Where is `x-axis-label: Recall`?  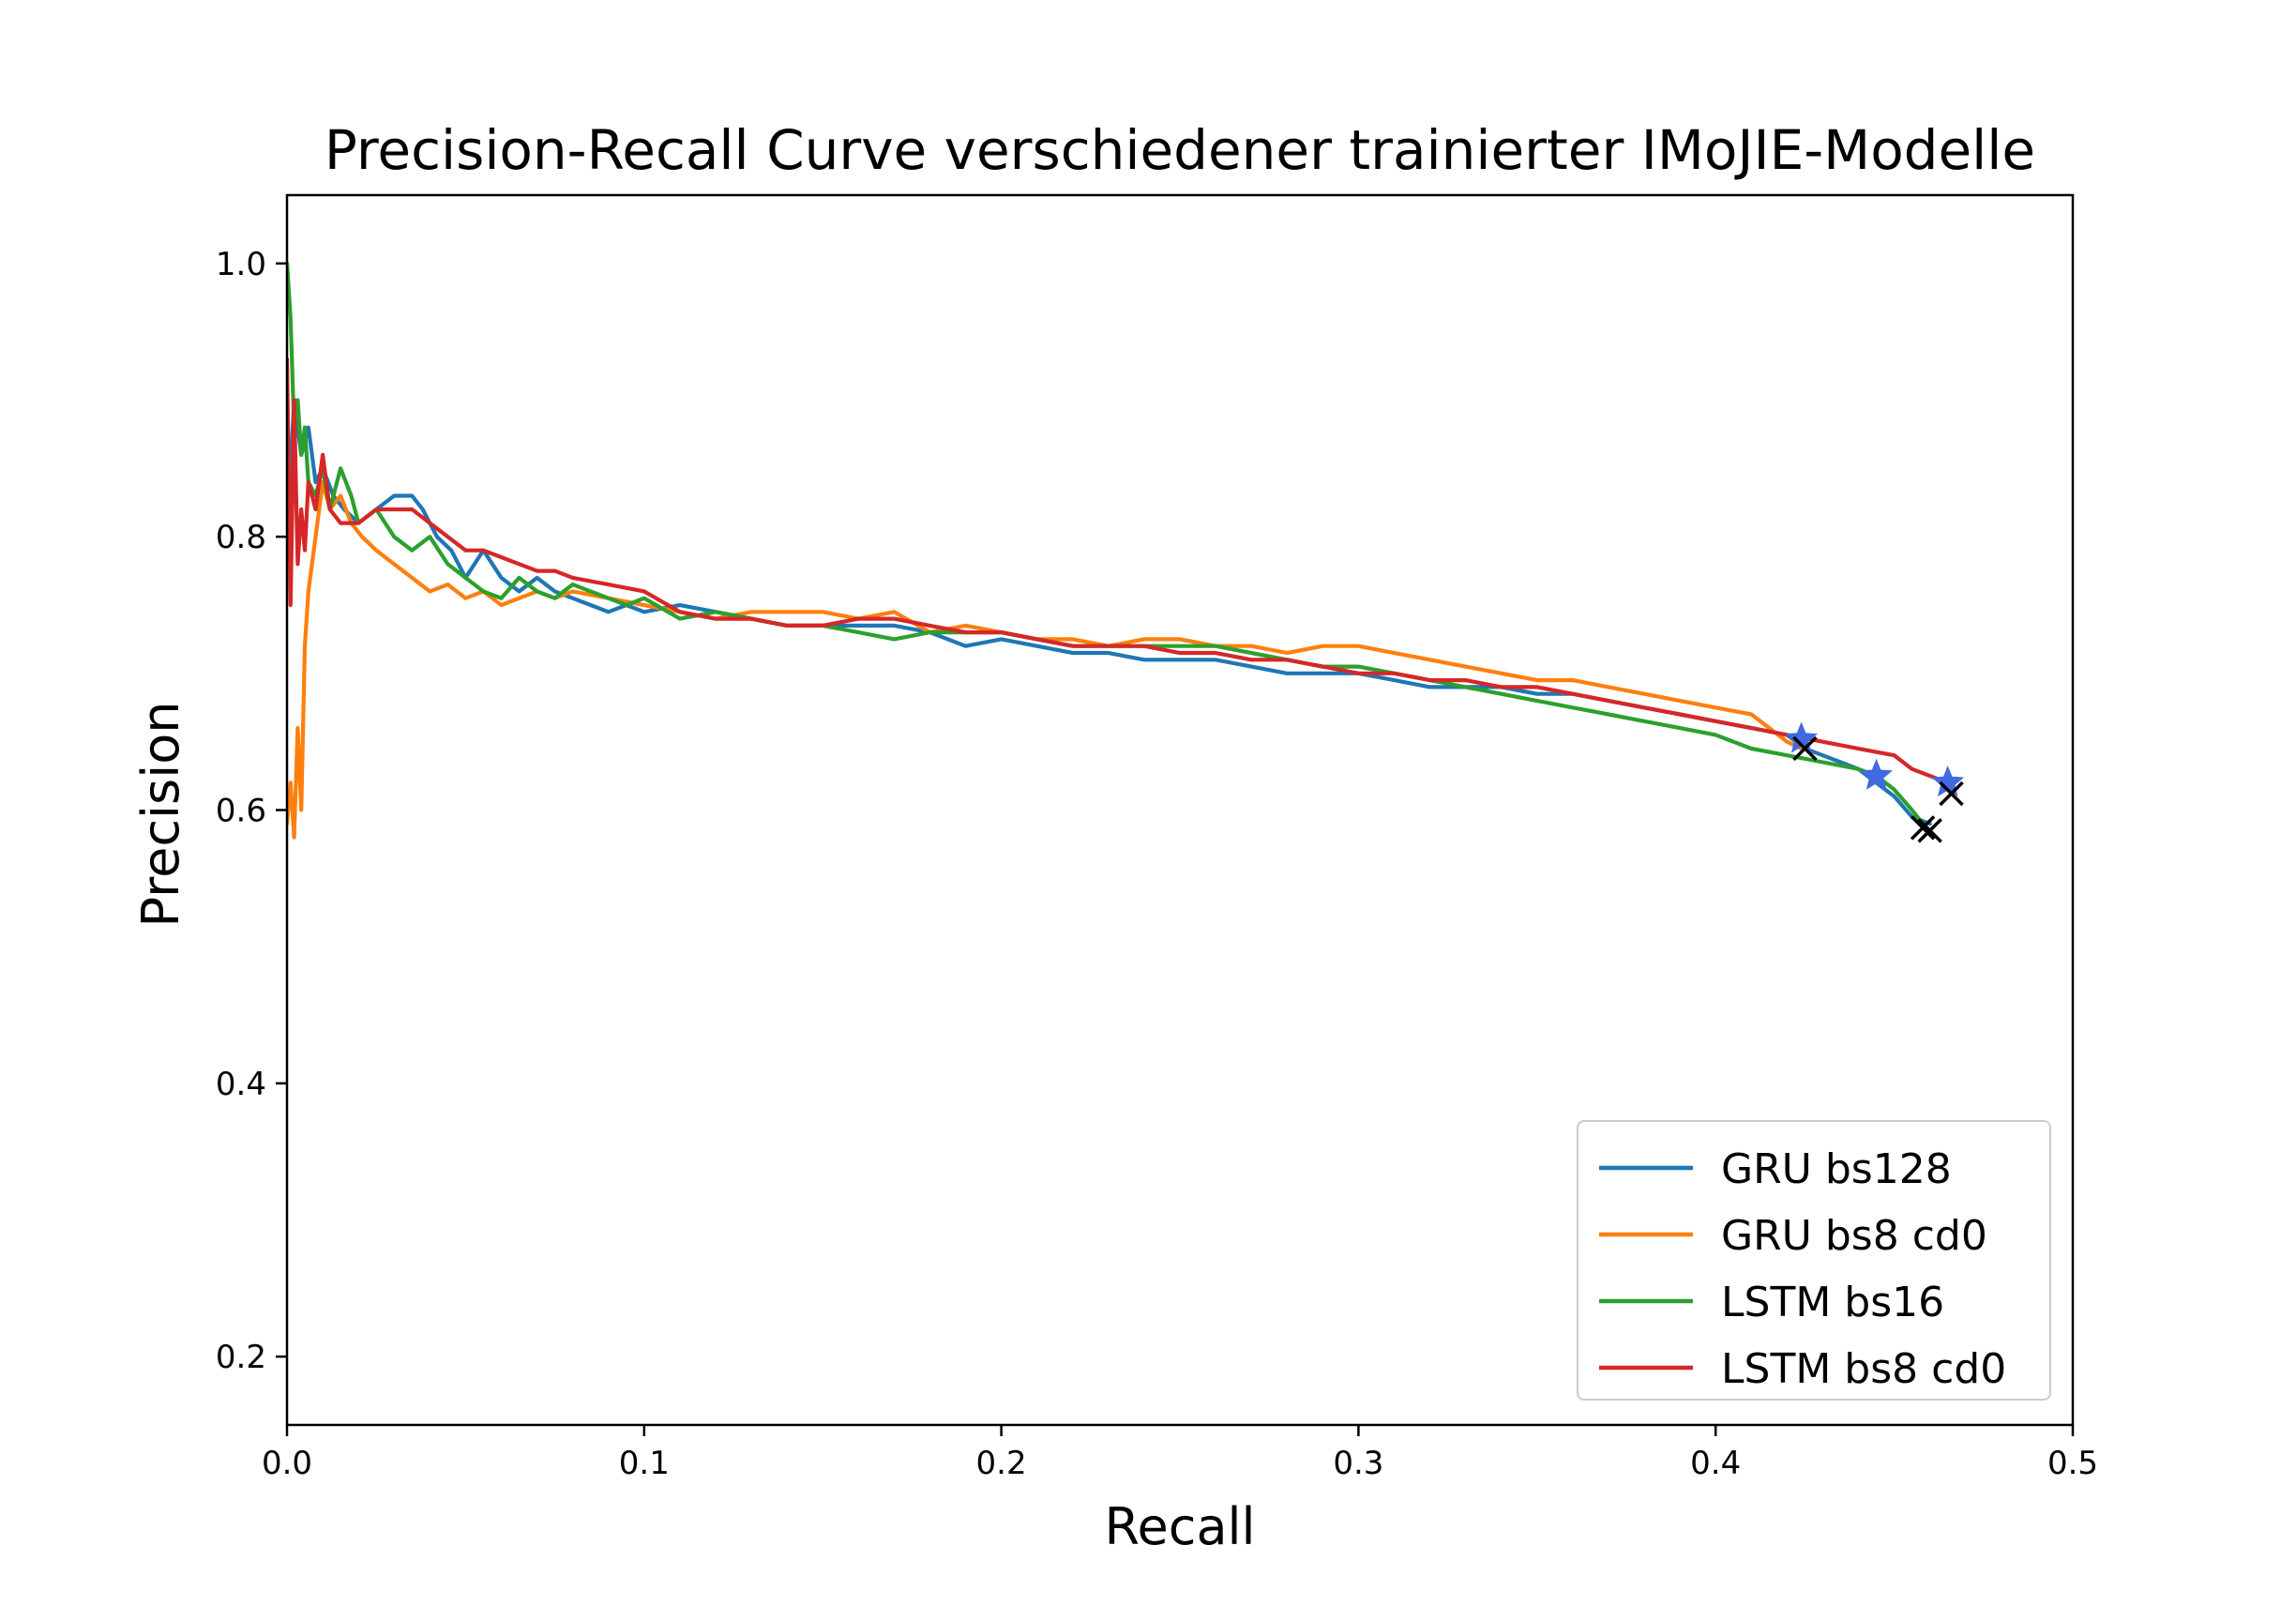 x-axis-label: Recall is located at coordinates (1179, 1526).